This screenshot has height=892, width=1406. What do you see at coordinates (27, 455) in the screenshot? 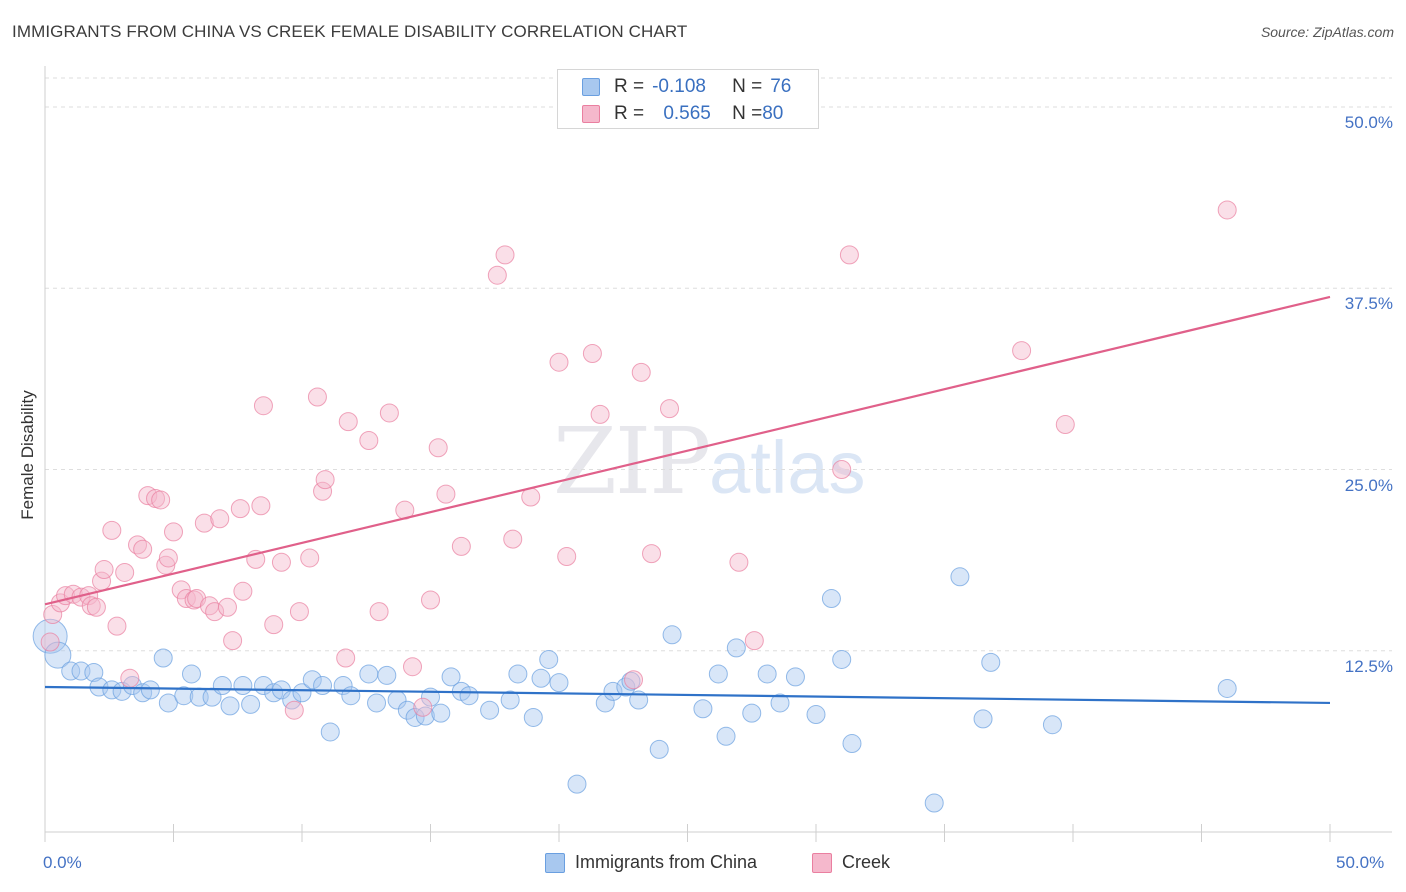
I see `y-axis-title: Female Disability` at bounding box center [27, 455].